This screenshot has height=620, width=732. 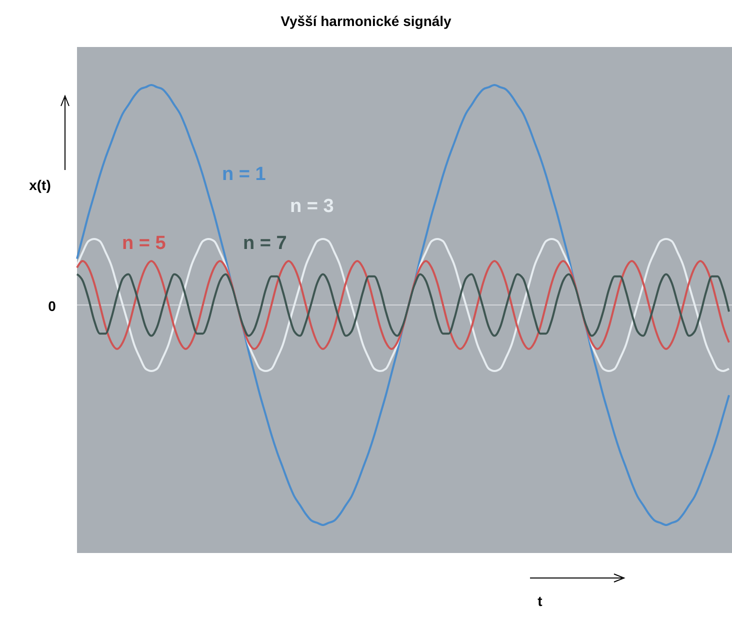 What do you see at coordinates (366, 21) in the screenshot?
I see `chart-title: Vyšší harmonické signály` at bounding box center [366, 21].